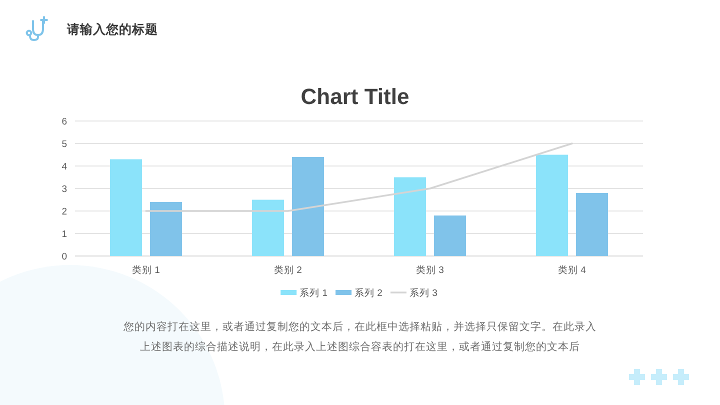 Image resolution: width=720 pixels, height=405 pixels. What do you see at coordinates (64, 122) in the screenshot?
I see `y-tick-label: 6` at bounding box center [64, 122].